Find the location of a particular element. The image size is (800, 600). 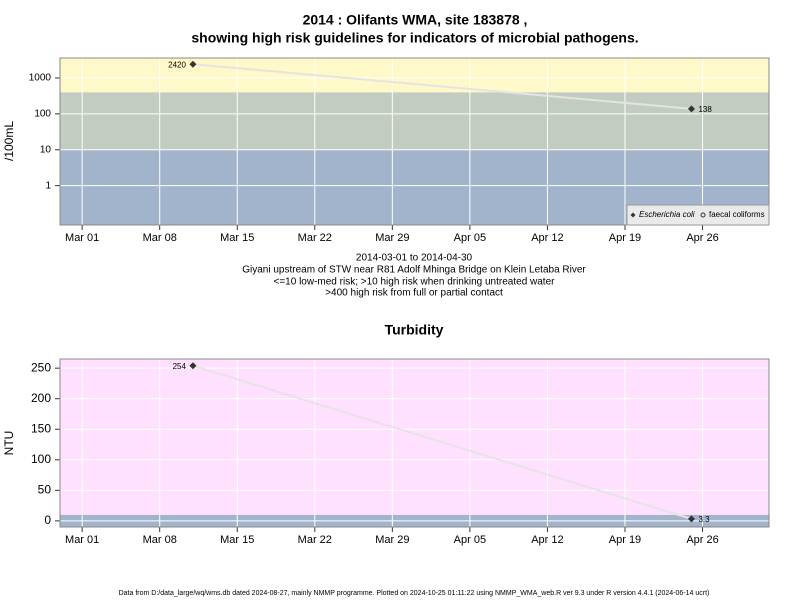

legend-label: faecal coliforms is located at coordinates (737, 214).